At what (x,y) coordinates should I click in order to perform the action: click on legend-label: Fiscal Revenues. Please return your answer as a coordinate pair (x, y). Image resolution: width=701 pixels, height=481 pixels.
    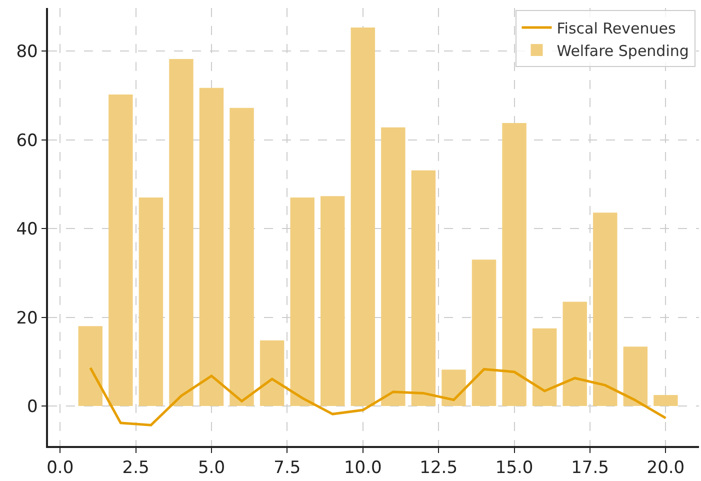
    Looking at the image, I should click on (616, 28).